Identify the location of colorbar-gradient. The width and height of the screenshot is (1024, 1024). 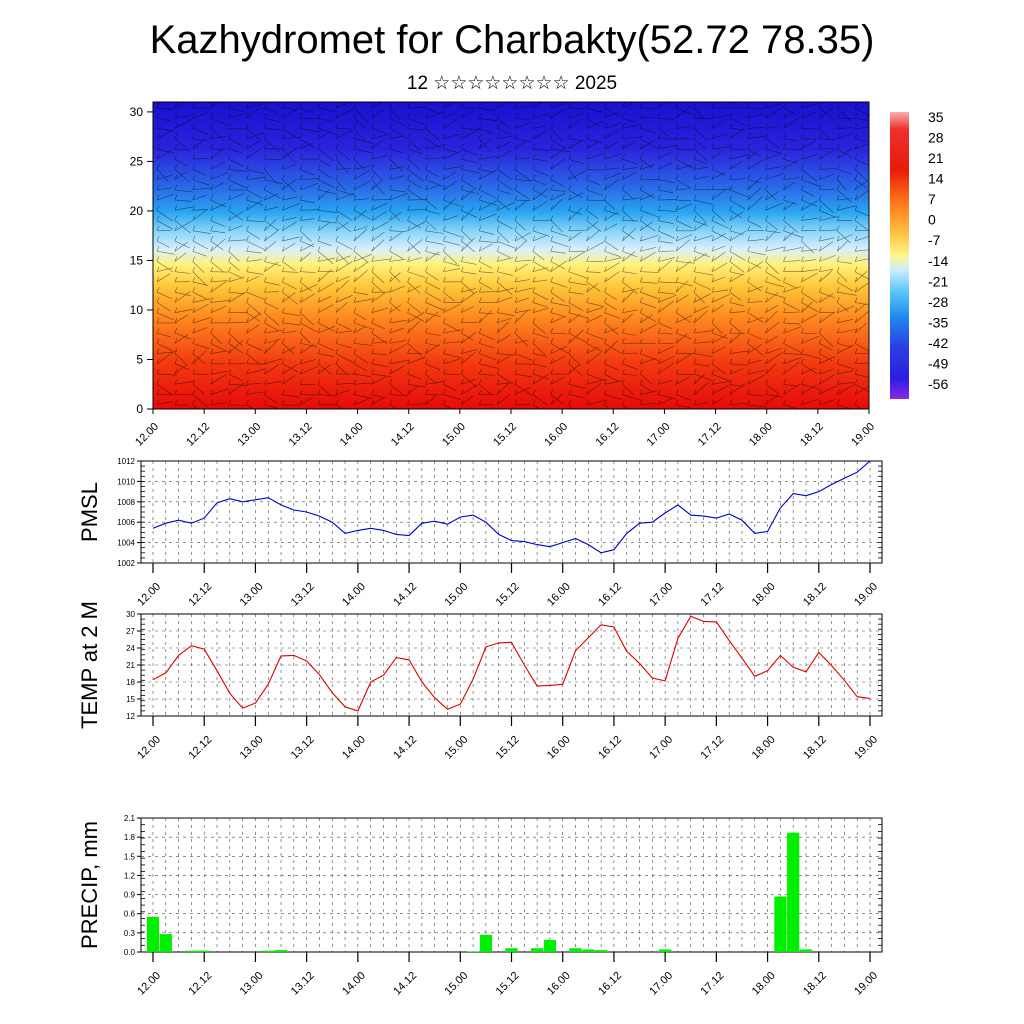
(899, 255).